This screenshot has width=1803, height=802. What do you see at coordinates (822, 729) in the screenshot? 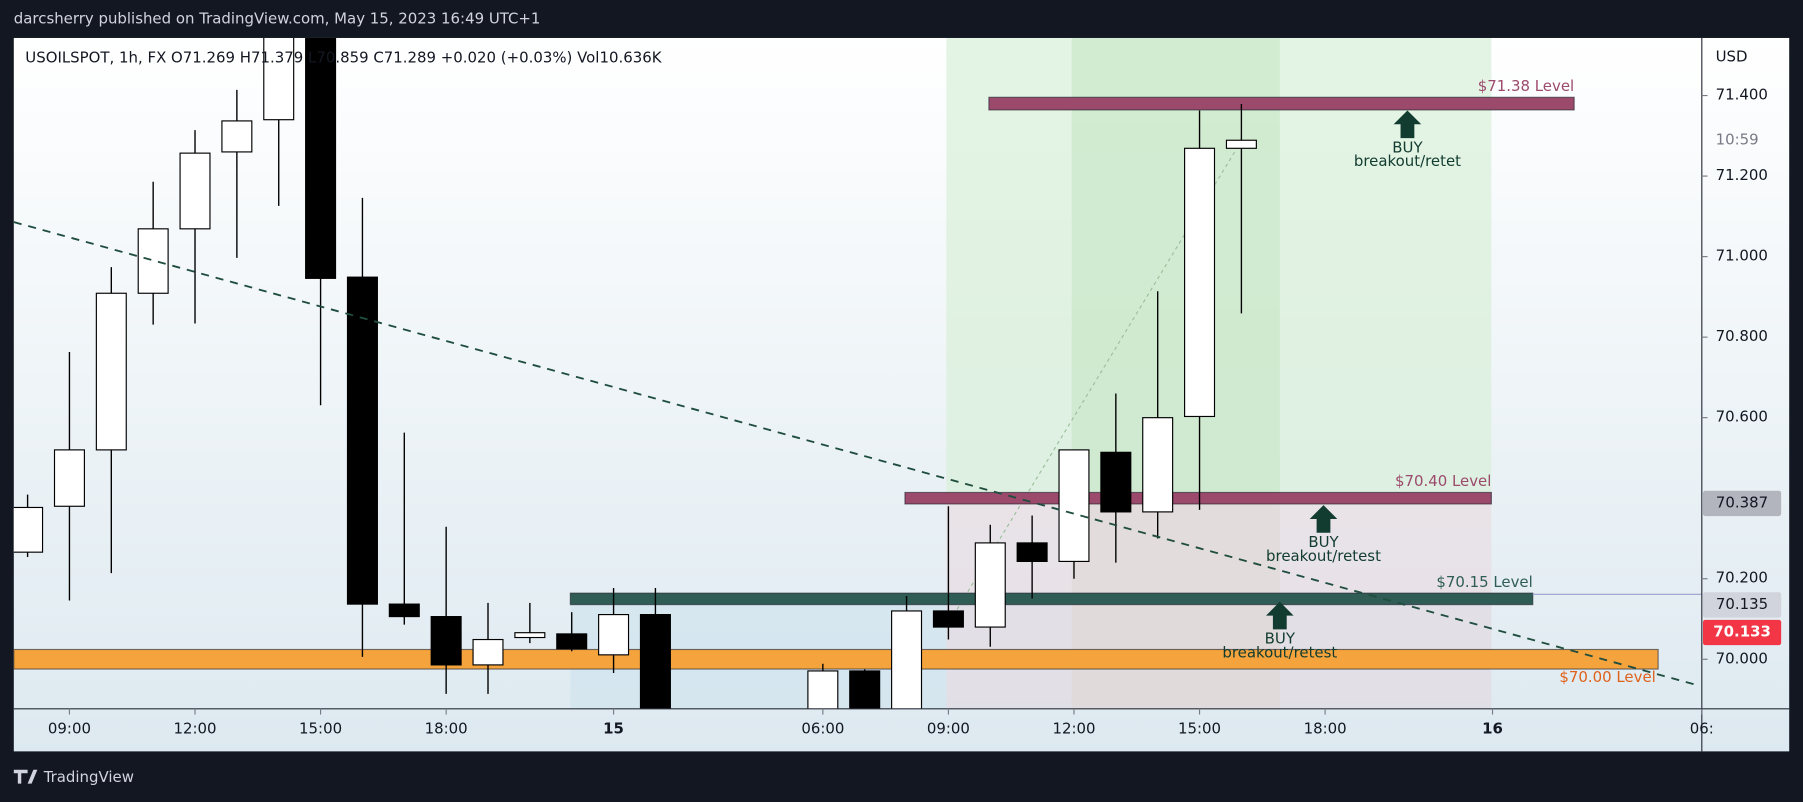
I see `x-tick-label: 06:00` at bounding box center [822, 729].